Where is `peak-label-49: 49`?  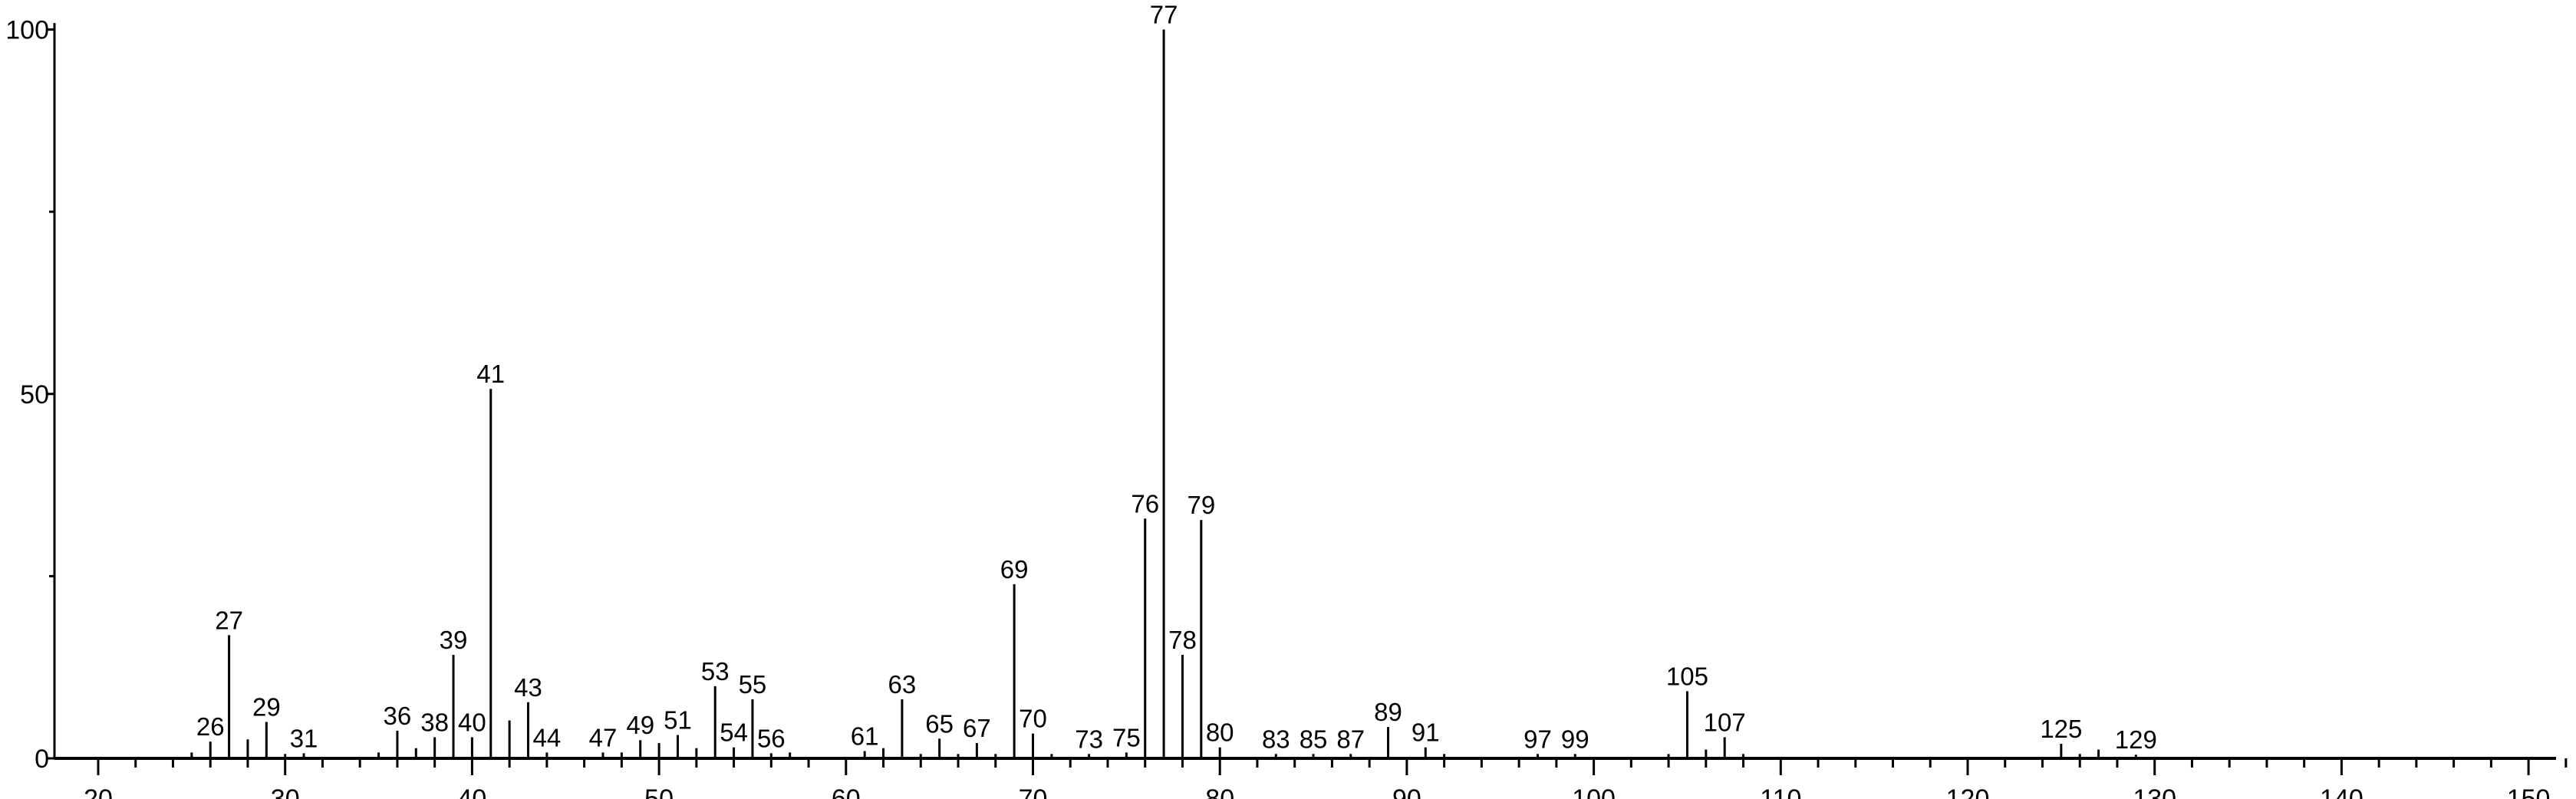 peak-label-49: 49 is located at coordinates (640, 725).